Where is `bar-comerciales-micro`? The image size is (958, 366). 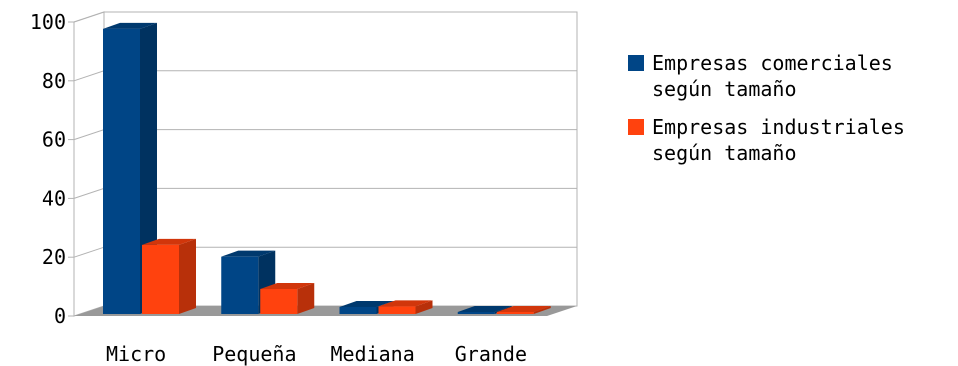 bar-comerciales-micro is located at coordinates (130, 168).